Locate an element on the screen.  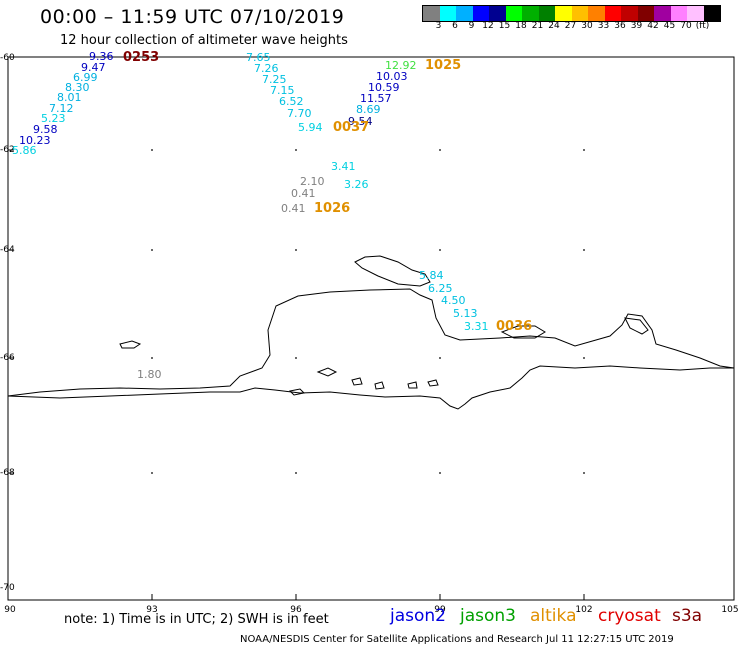
wave-height-value: 7.26 is located at coordinates (266, 68).